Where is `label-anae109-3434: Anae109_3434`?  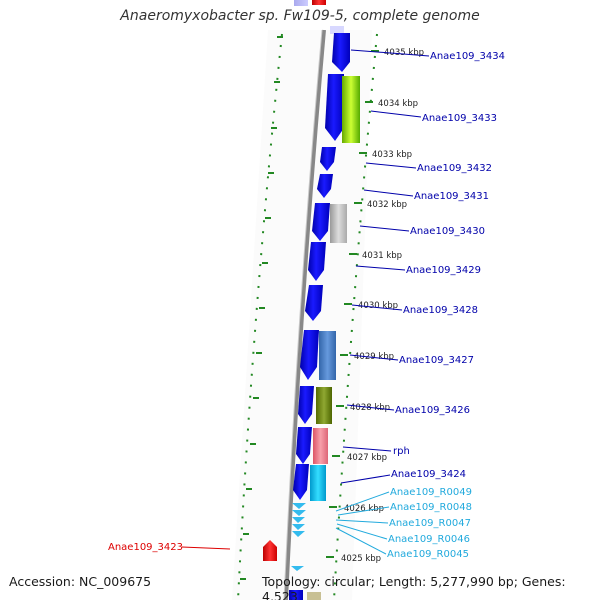 label-anae109-3434: Anae109_3434 is located at coordinates (467, 56).